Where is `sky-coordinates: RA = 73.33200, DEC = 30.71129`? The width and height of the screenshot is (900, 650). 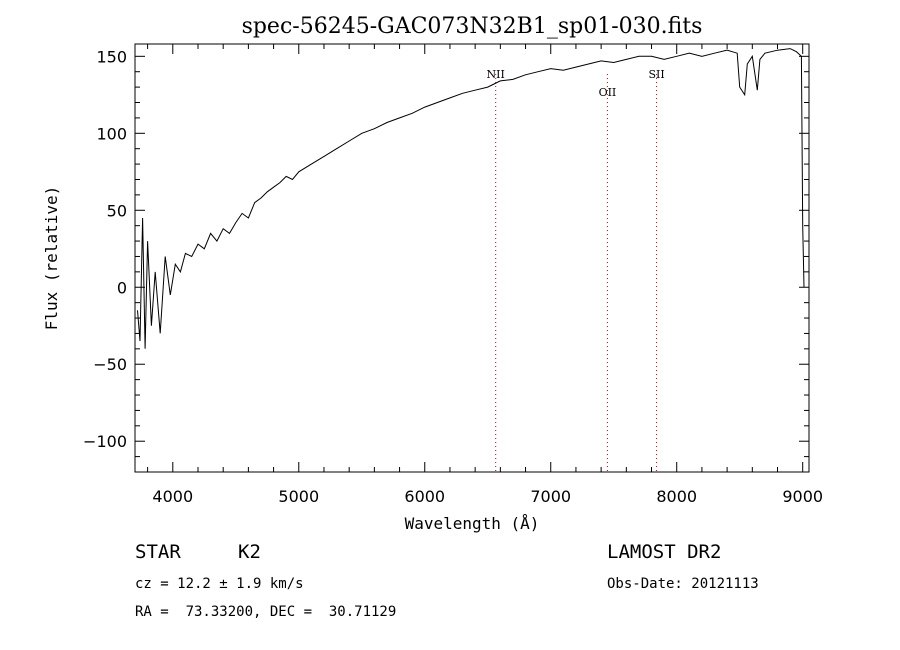
sky-coordinates: RA = 73.33200, DEC = 30.71129 is located at coordinates (266, 612).